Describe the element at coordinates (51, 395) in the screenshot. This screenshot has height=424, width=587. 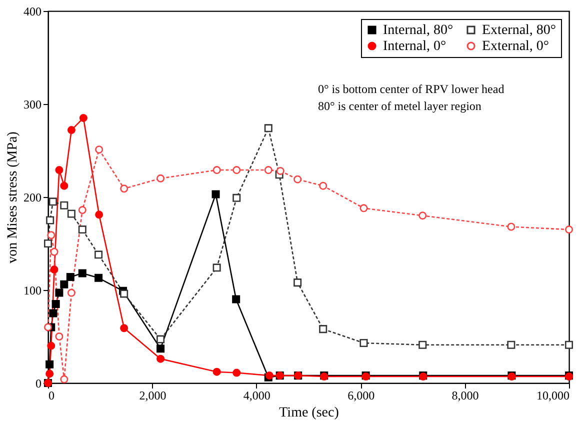
I see `x-tick-label: 0` at that location.